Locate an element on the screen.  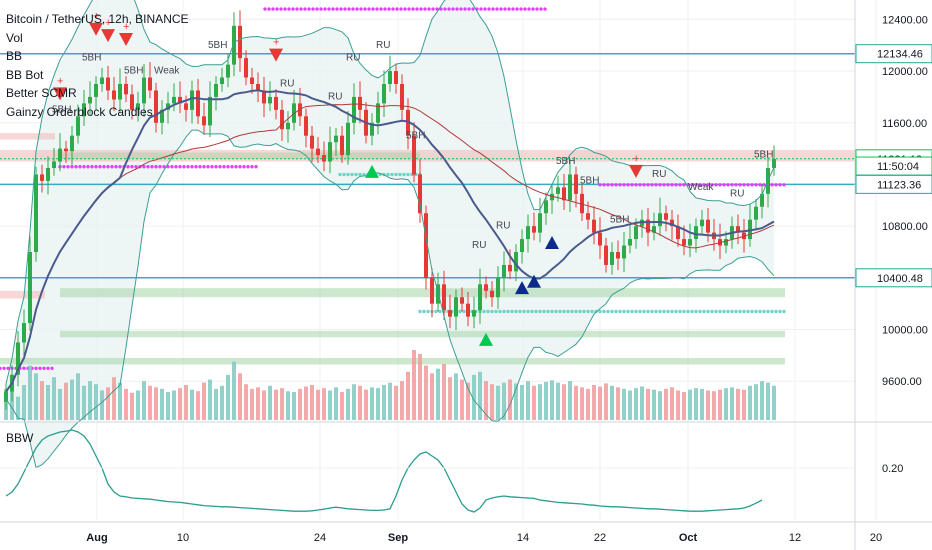
legend-better-scmr: Better SCMR is located at coordinates (41, 93).